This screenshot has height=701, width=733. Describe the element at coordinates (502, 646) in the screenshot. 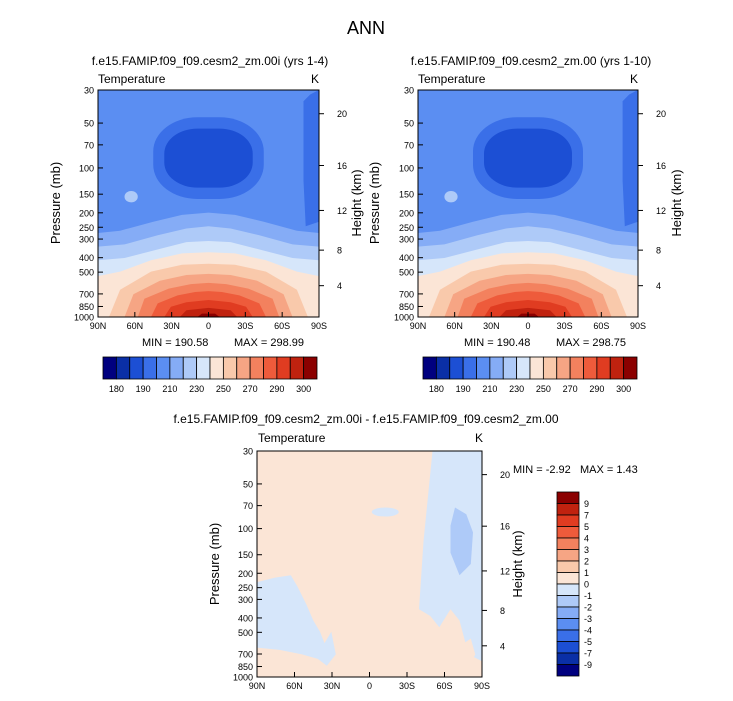

I see `y-right-tick-label: 4` at that location.